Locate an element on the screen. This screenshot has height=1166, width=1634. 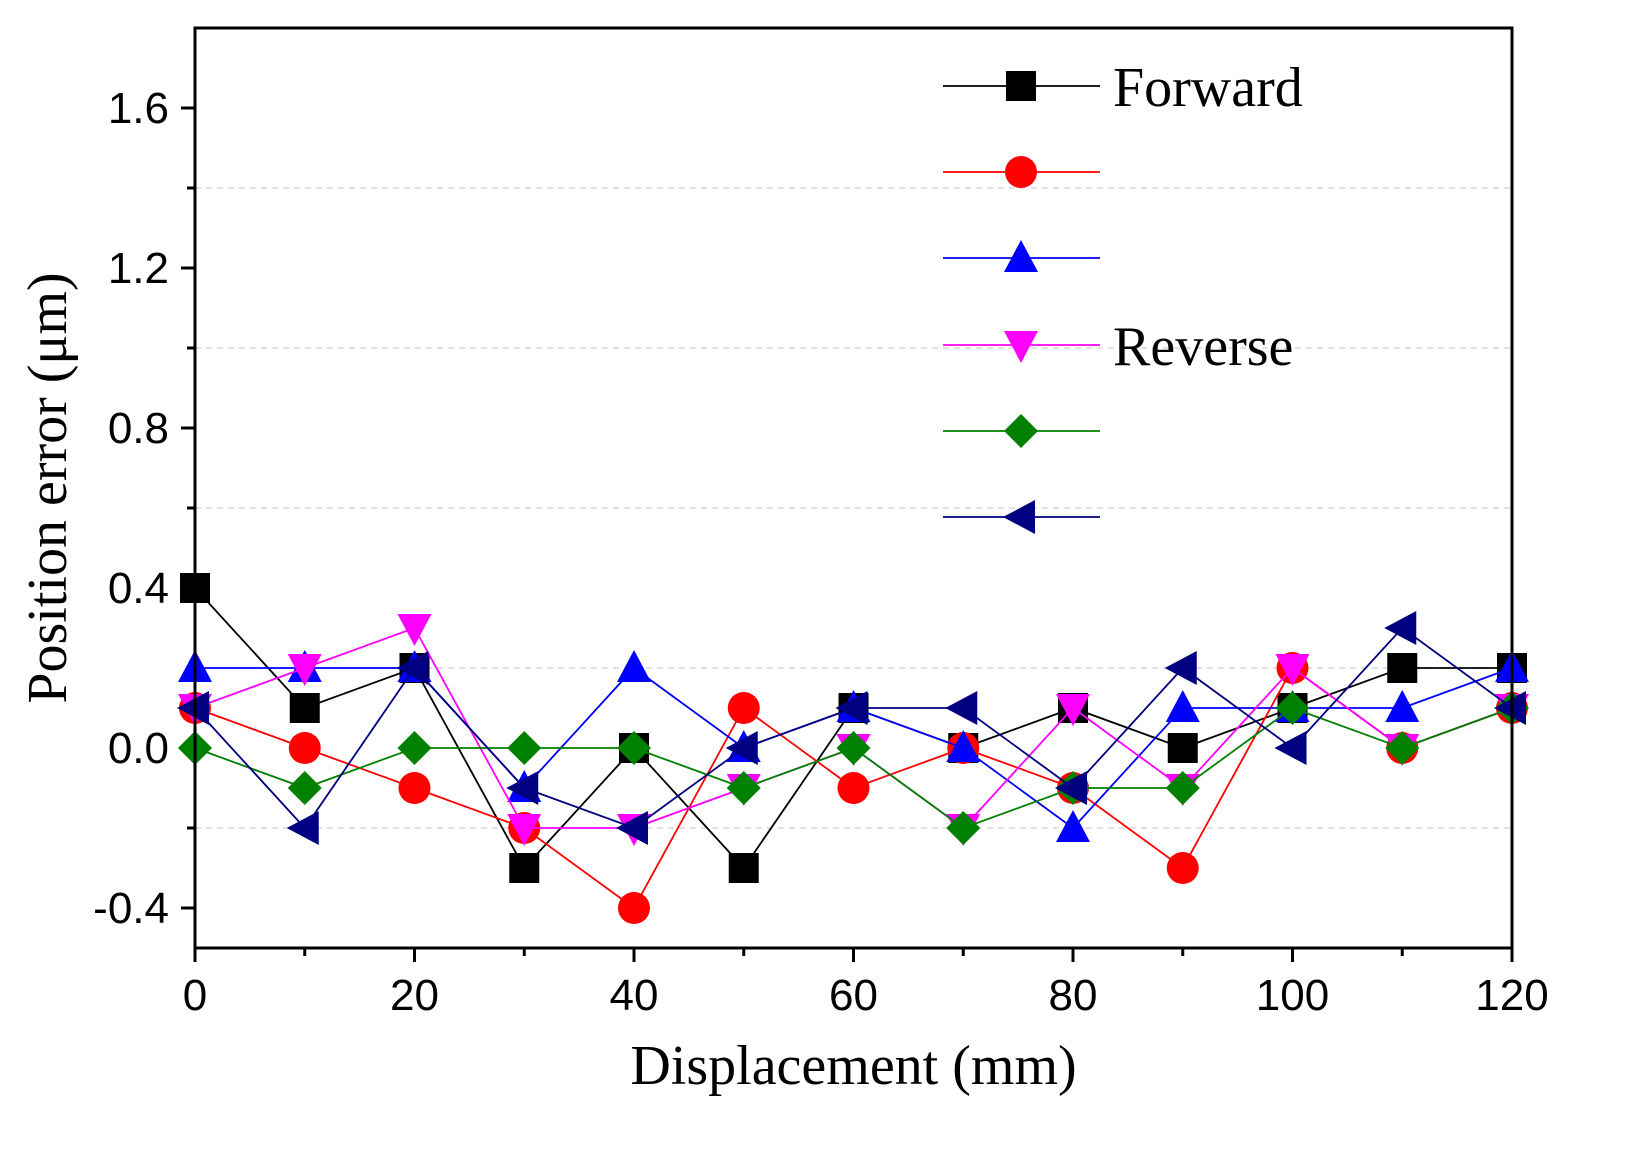
y-axis-title: Position error (μm) is located at coordinates (48, 487).